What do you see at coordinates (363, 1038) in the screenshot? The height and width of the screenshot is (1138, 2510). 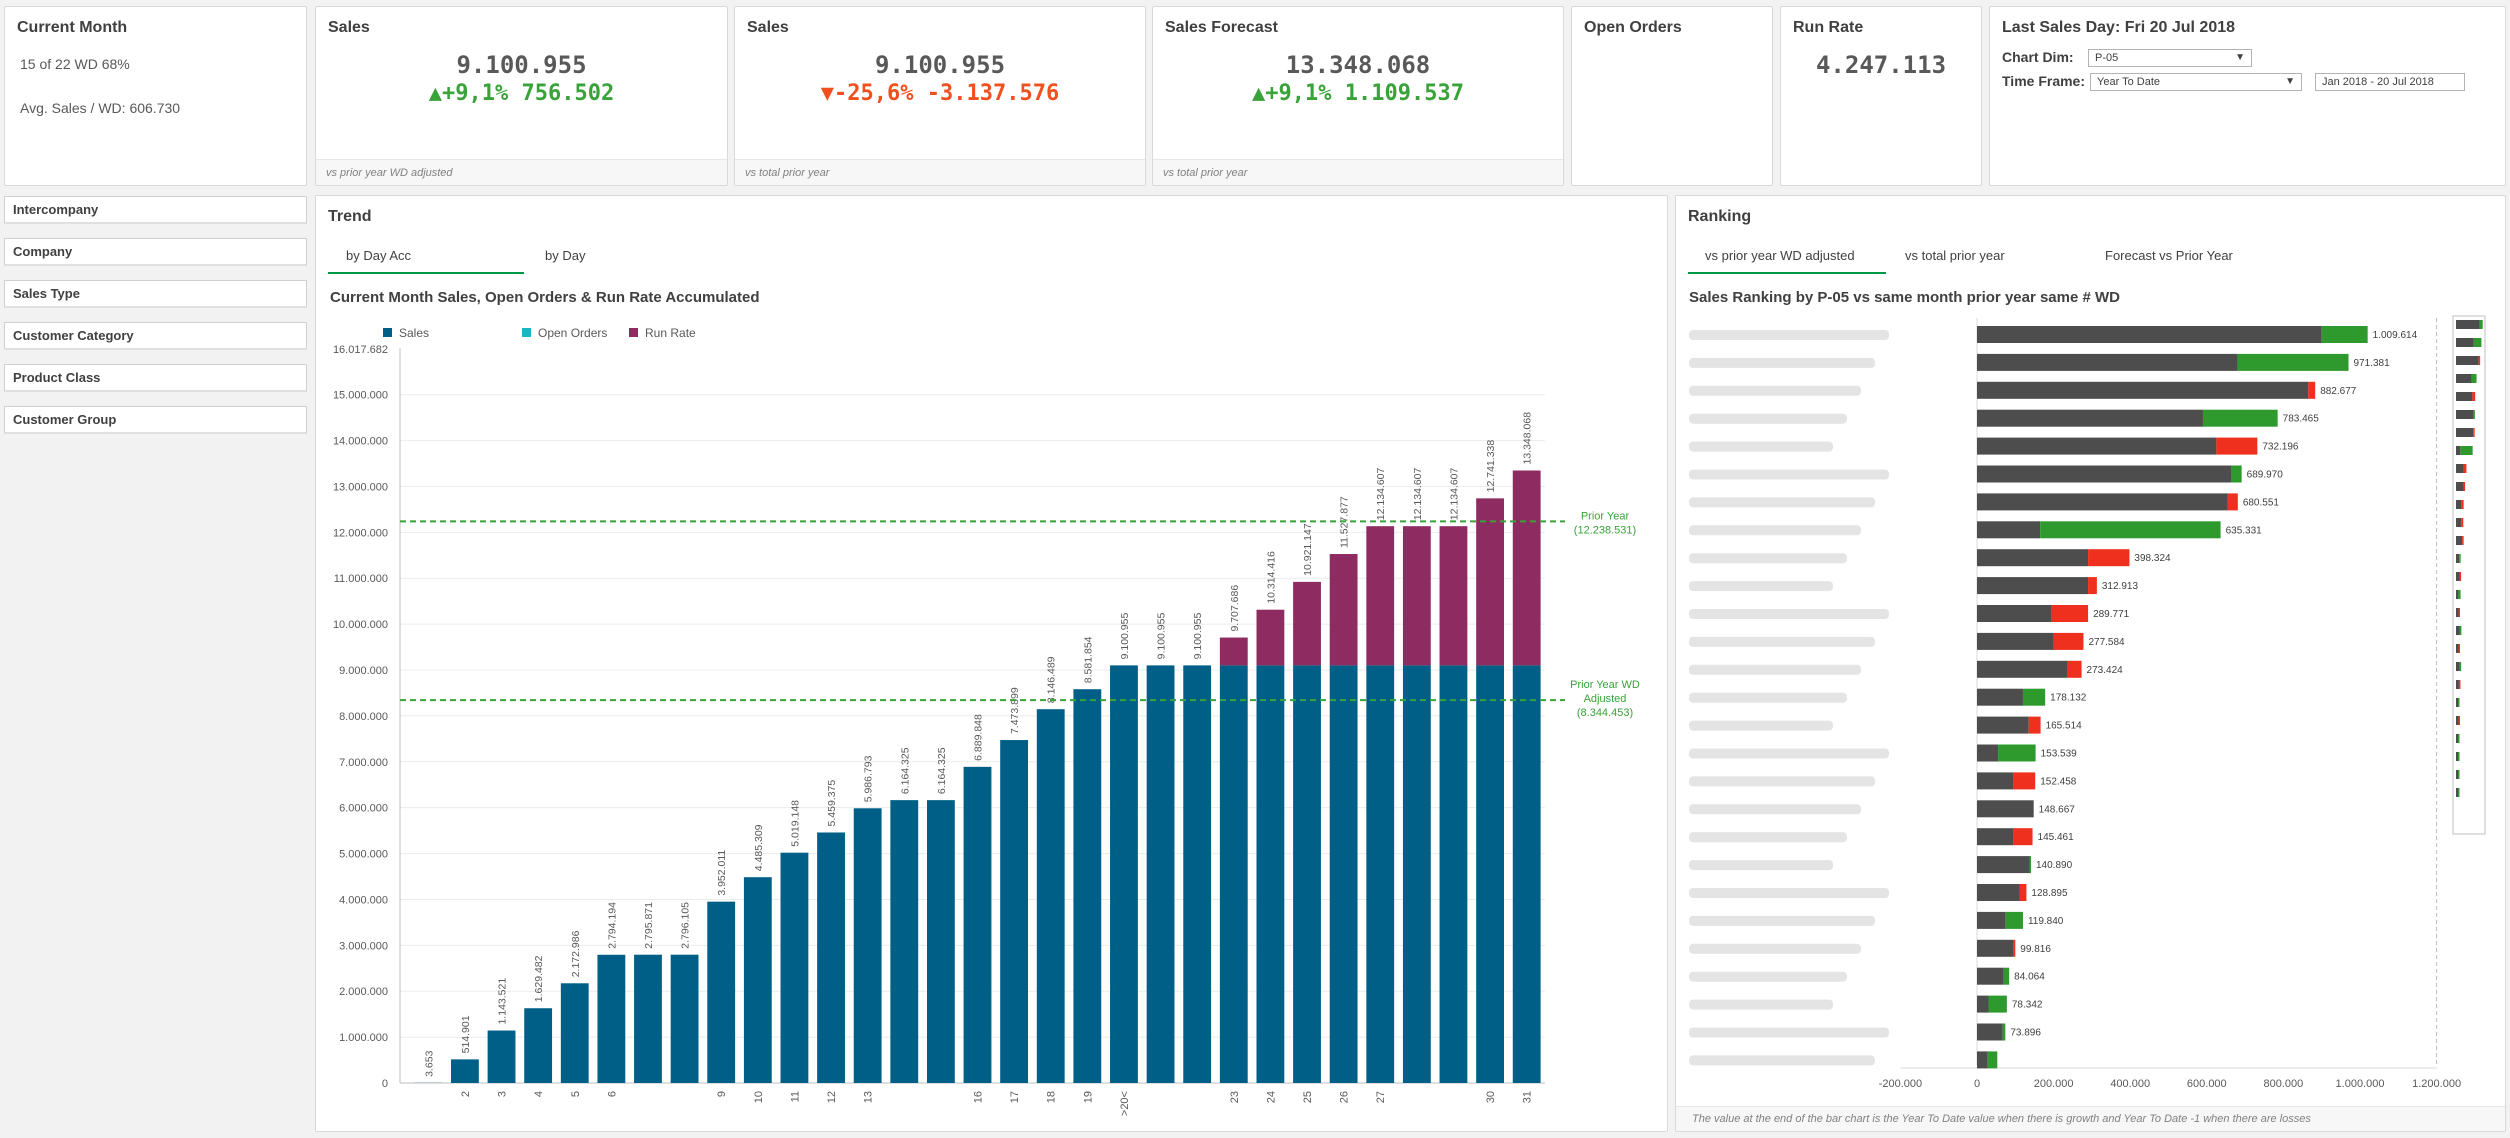 I see `y-tick-label: 1.000.000` at bounding box center [363, 1038].